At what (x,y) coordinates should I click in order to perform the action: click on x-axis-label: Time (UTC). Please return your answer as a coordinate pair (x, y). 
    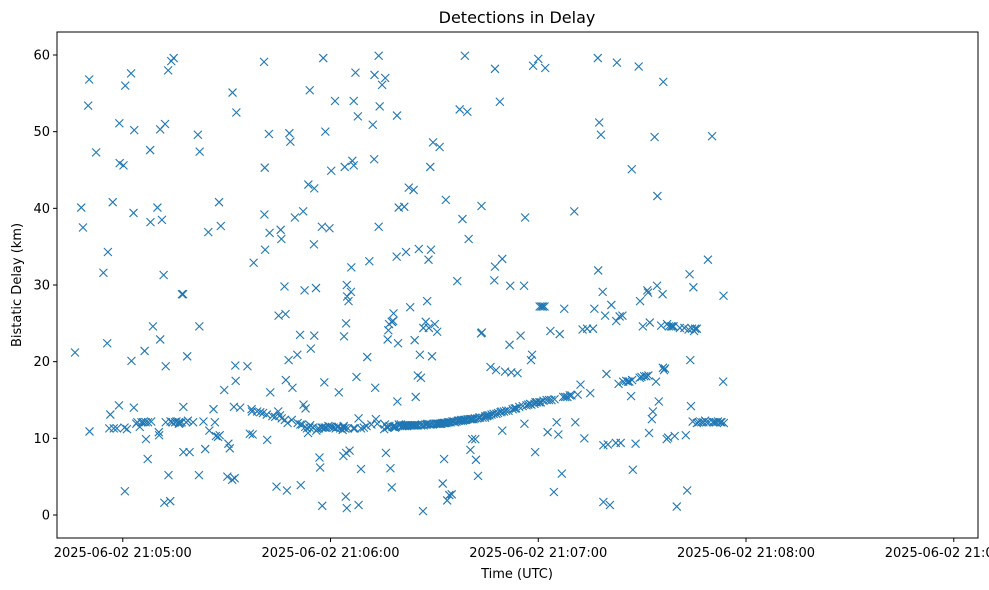
    Looking at the image, I should click on (516, 574).